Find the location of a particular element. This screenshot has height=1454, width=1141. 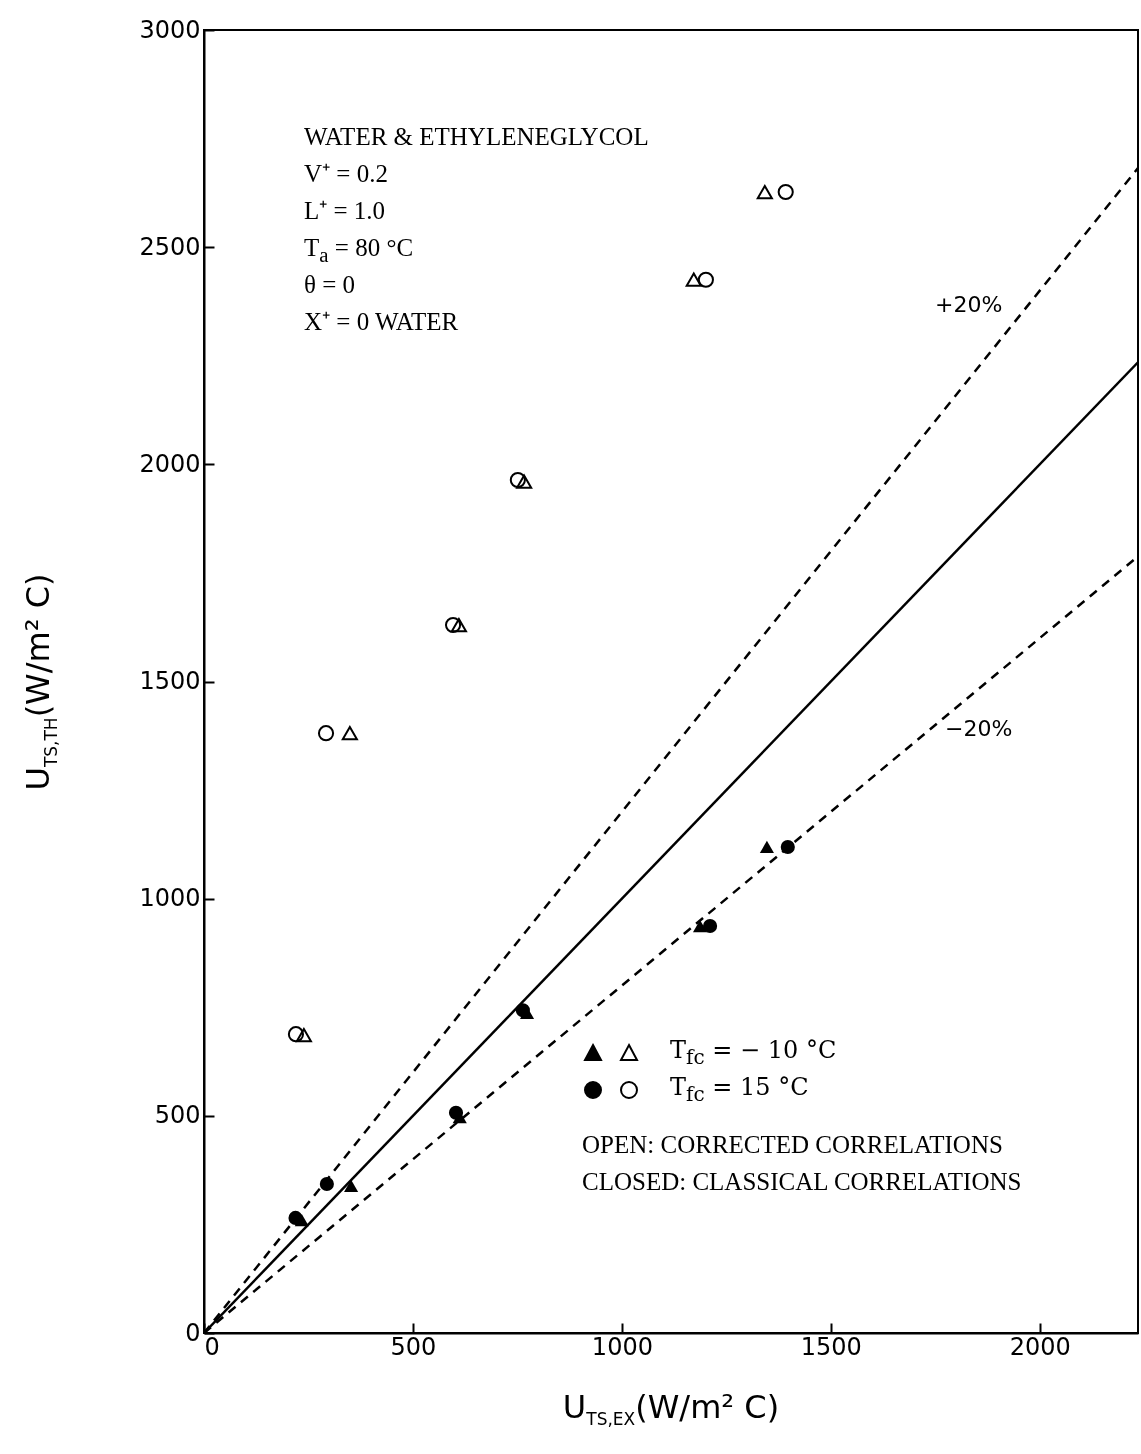

annotation: WATER & ETHYLENEGLYCOL is located at coordinates (476, 137).